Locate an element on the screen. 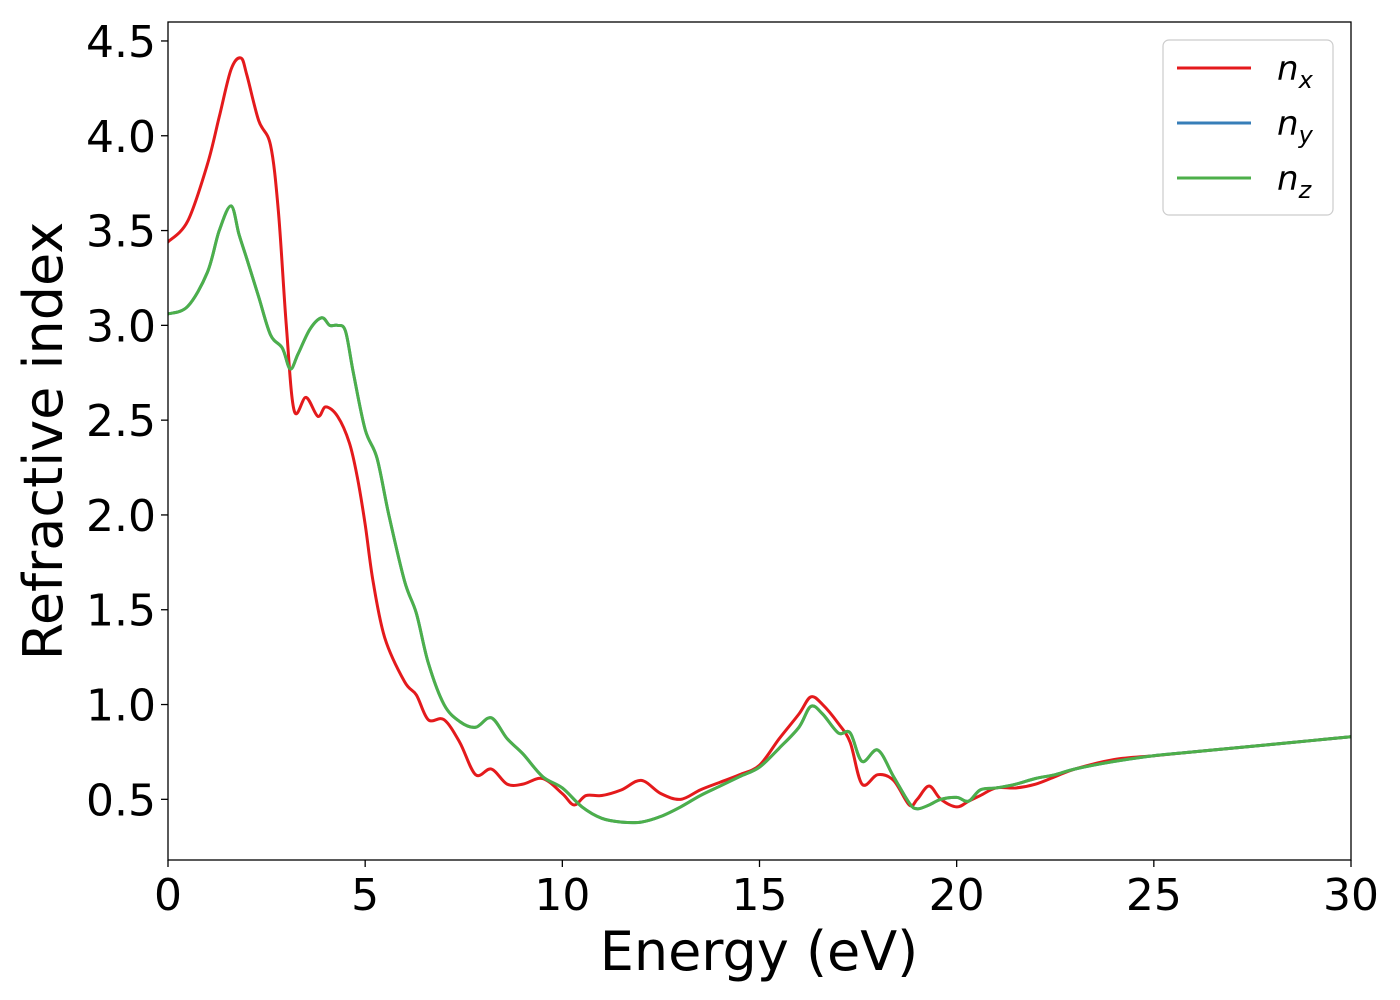 This screenshot has width=1400, height=1000. x-tick-label: 25 is located at coordinates (1154, 895).